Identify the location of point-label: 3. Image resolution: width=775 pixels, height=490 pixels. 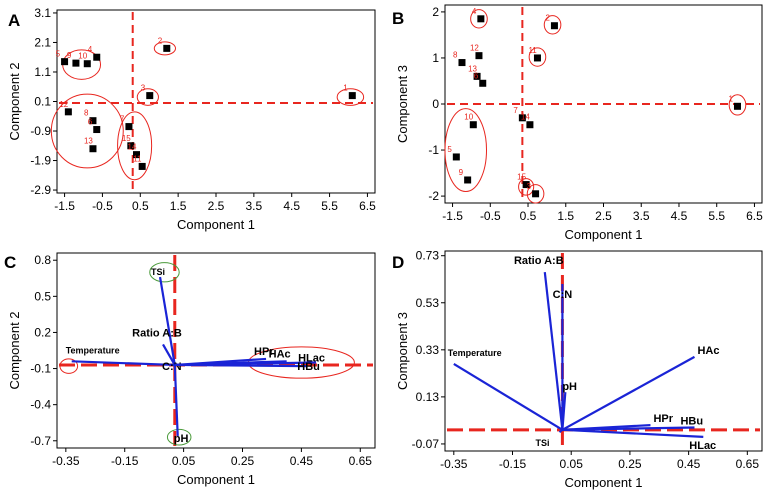
(143, 88).